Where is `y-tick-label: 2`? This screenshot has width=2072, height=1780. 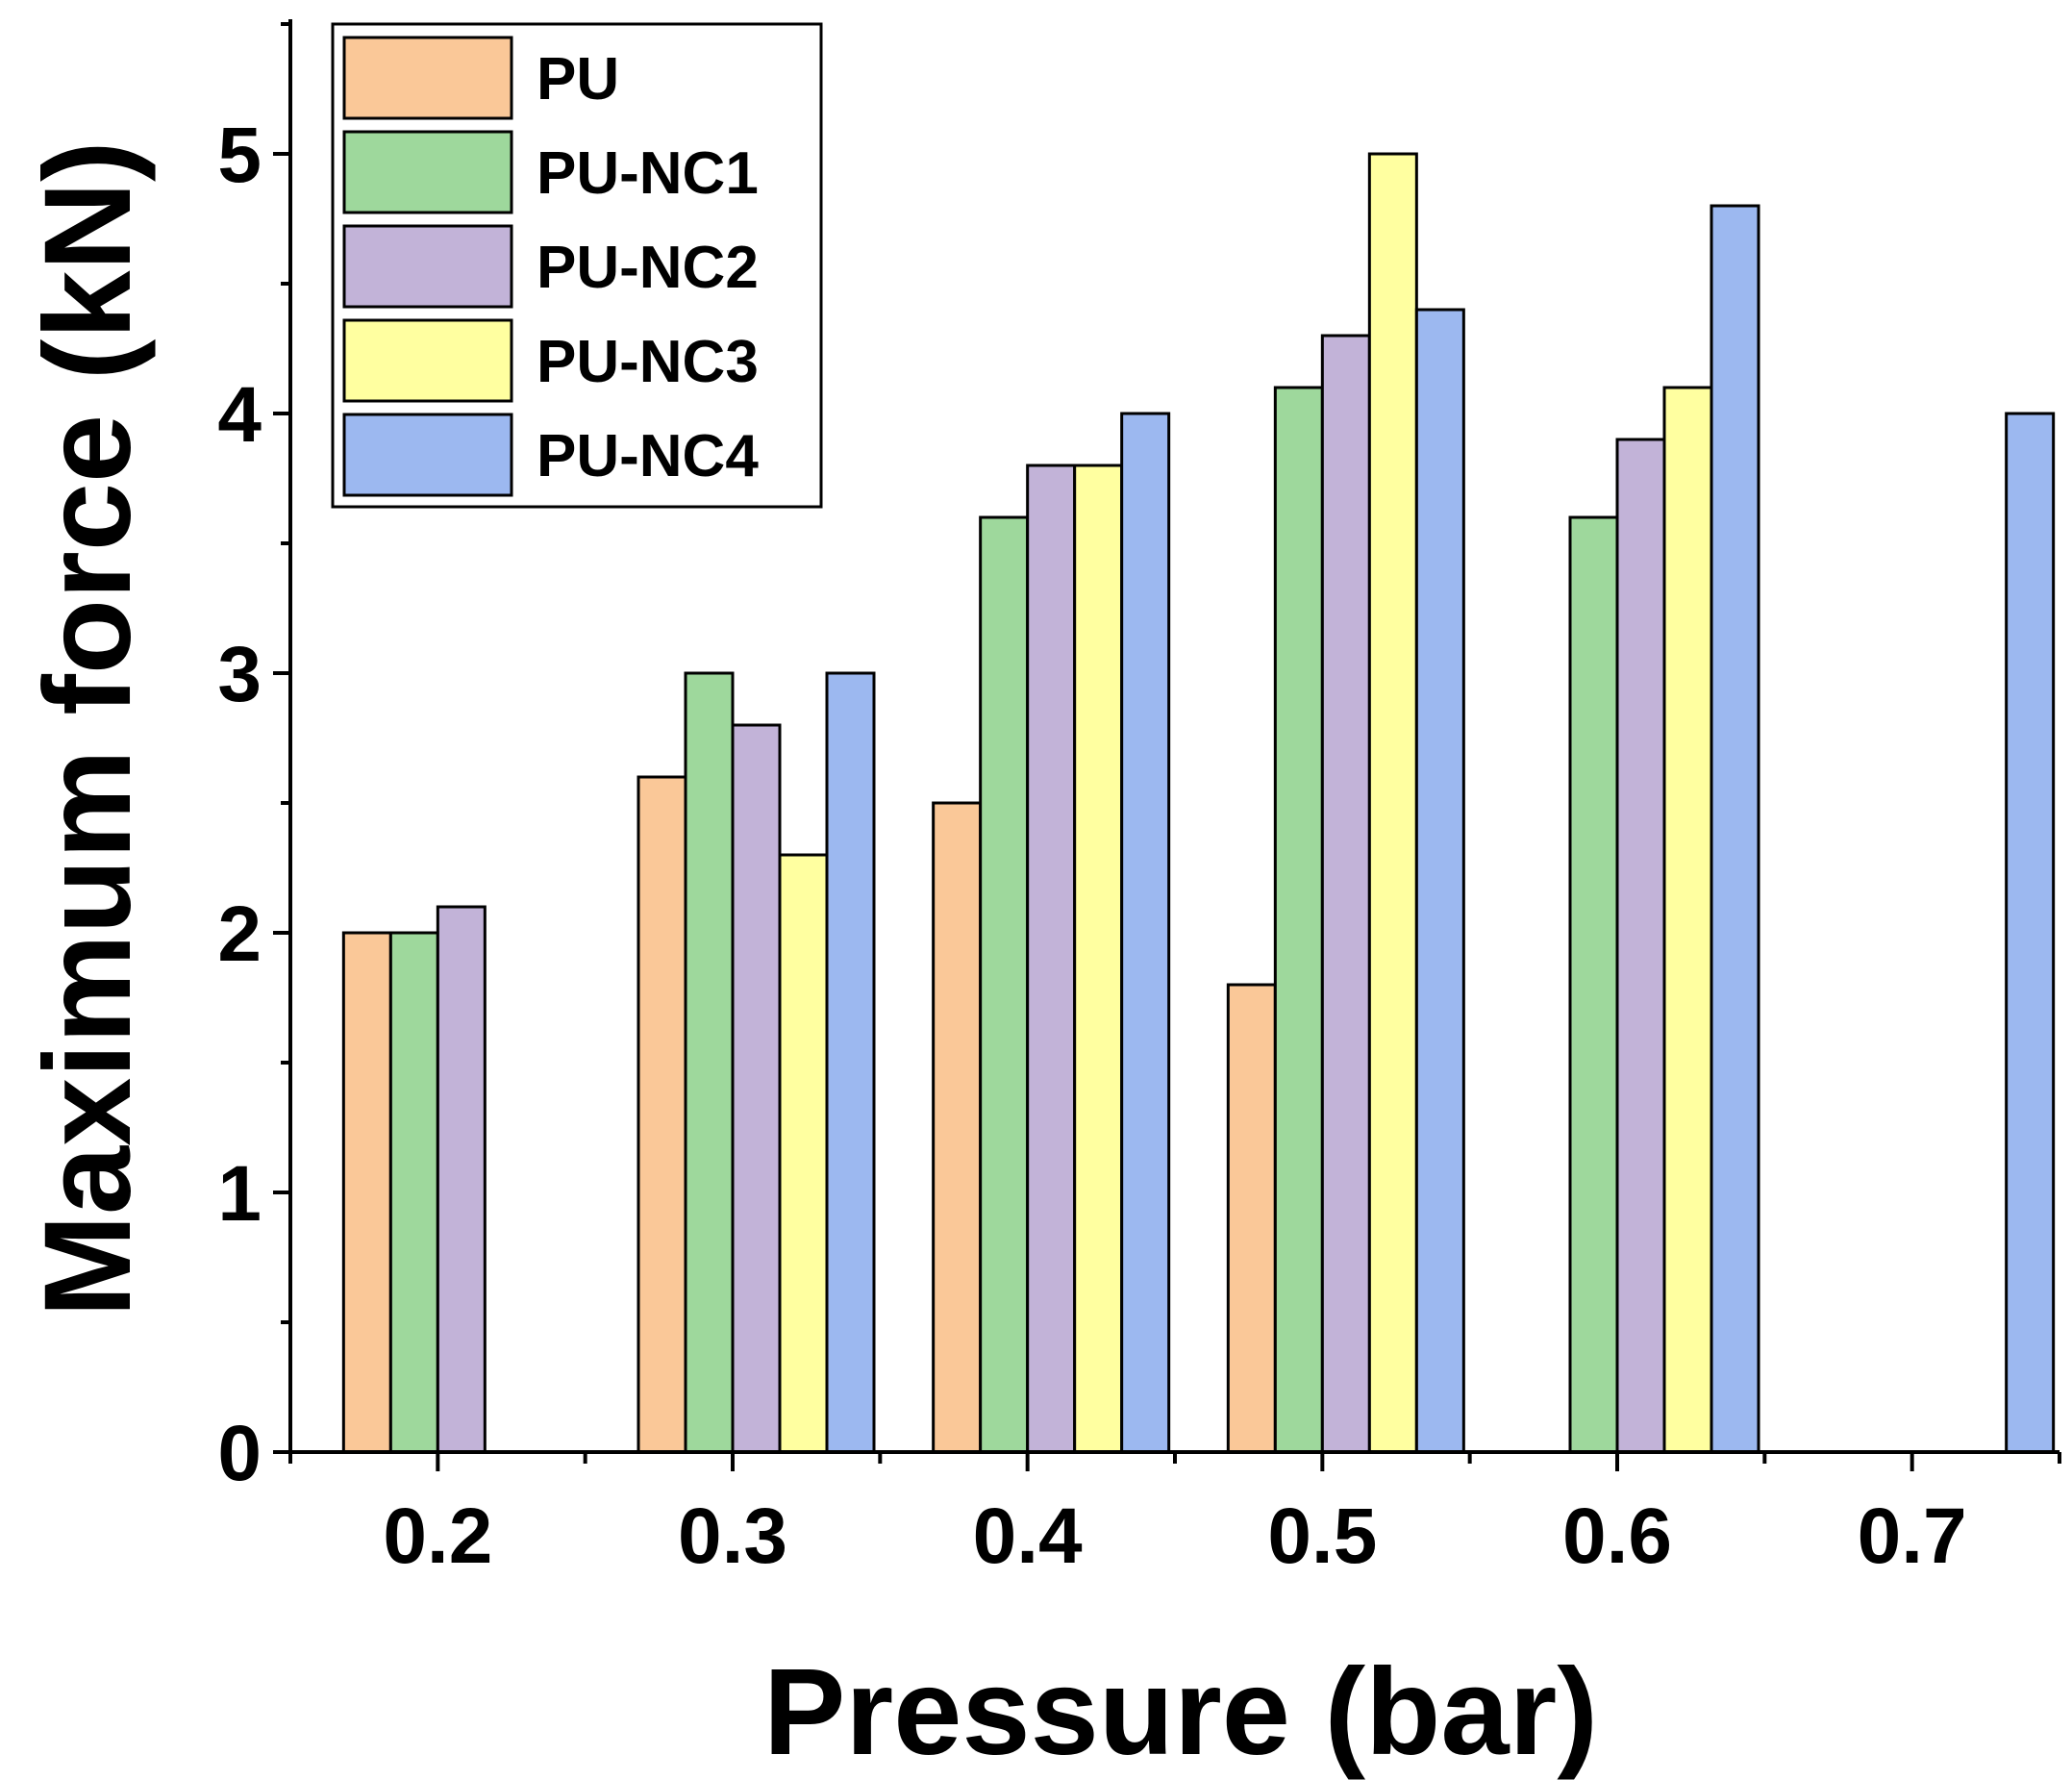 y-tick-label: 2 is located at coordinates (239, 934).